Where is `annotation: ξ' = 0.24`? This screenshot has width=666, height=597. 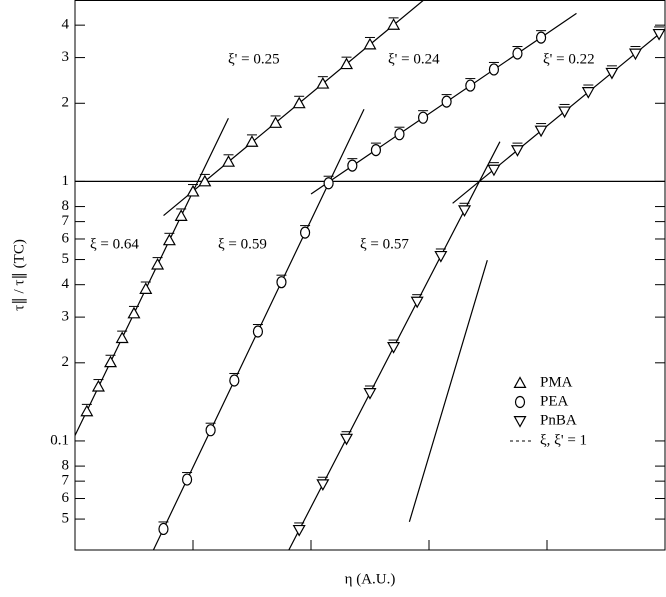
annotation: ξ' = 0.24 is located at coordinates (414, 59).